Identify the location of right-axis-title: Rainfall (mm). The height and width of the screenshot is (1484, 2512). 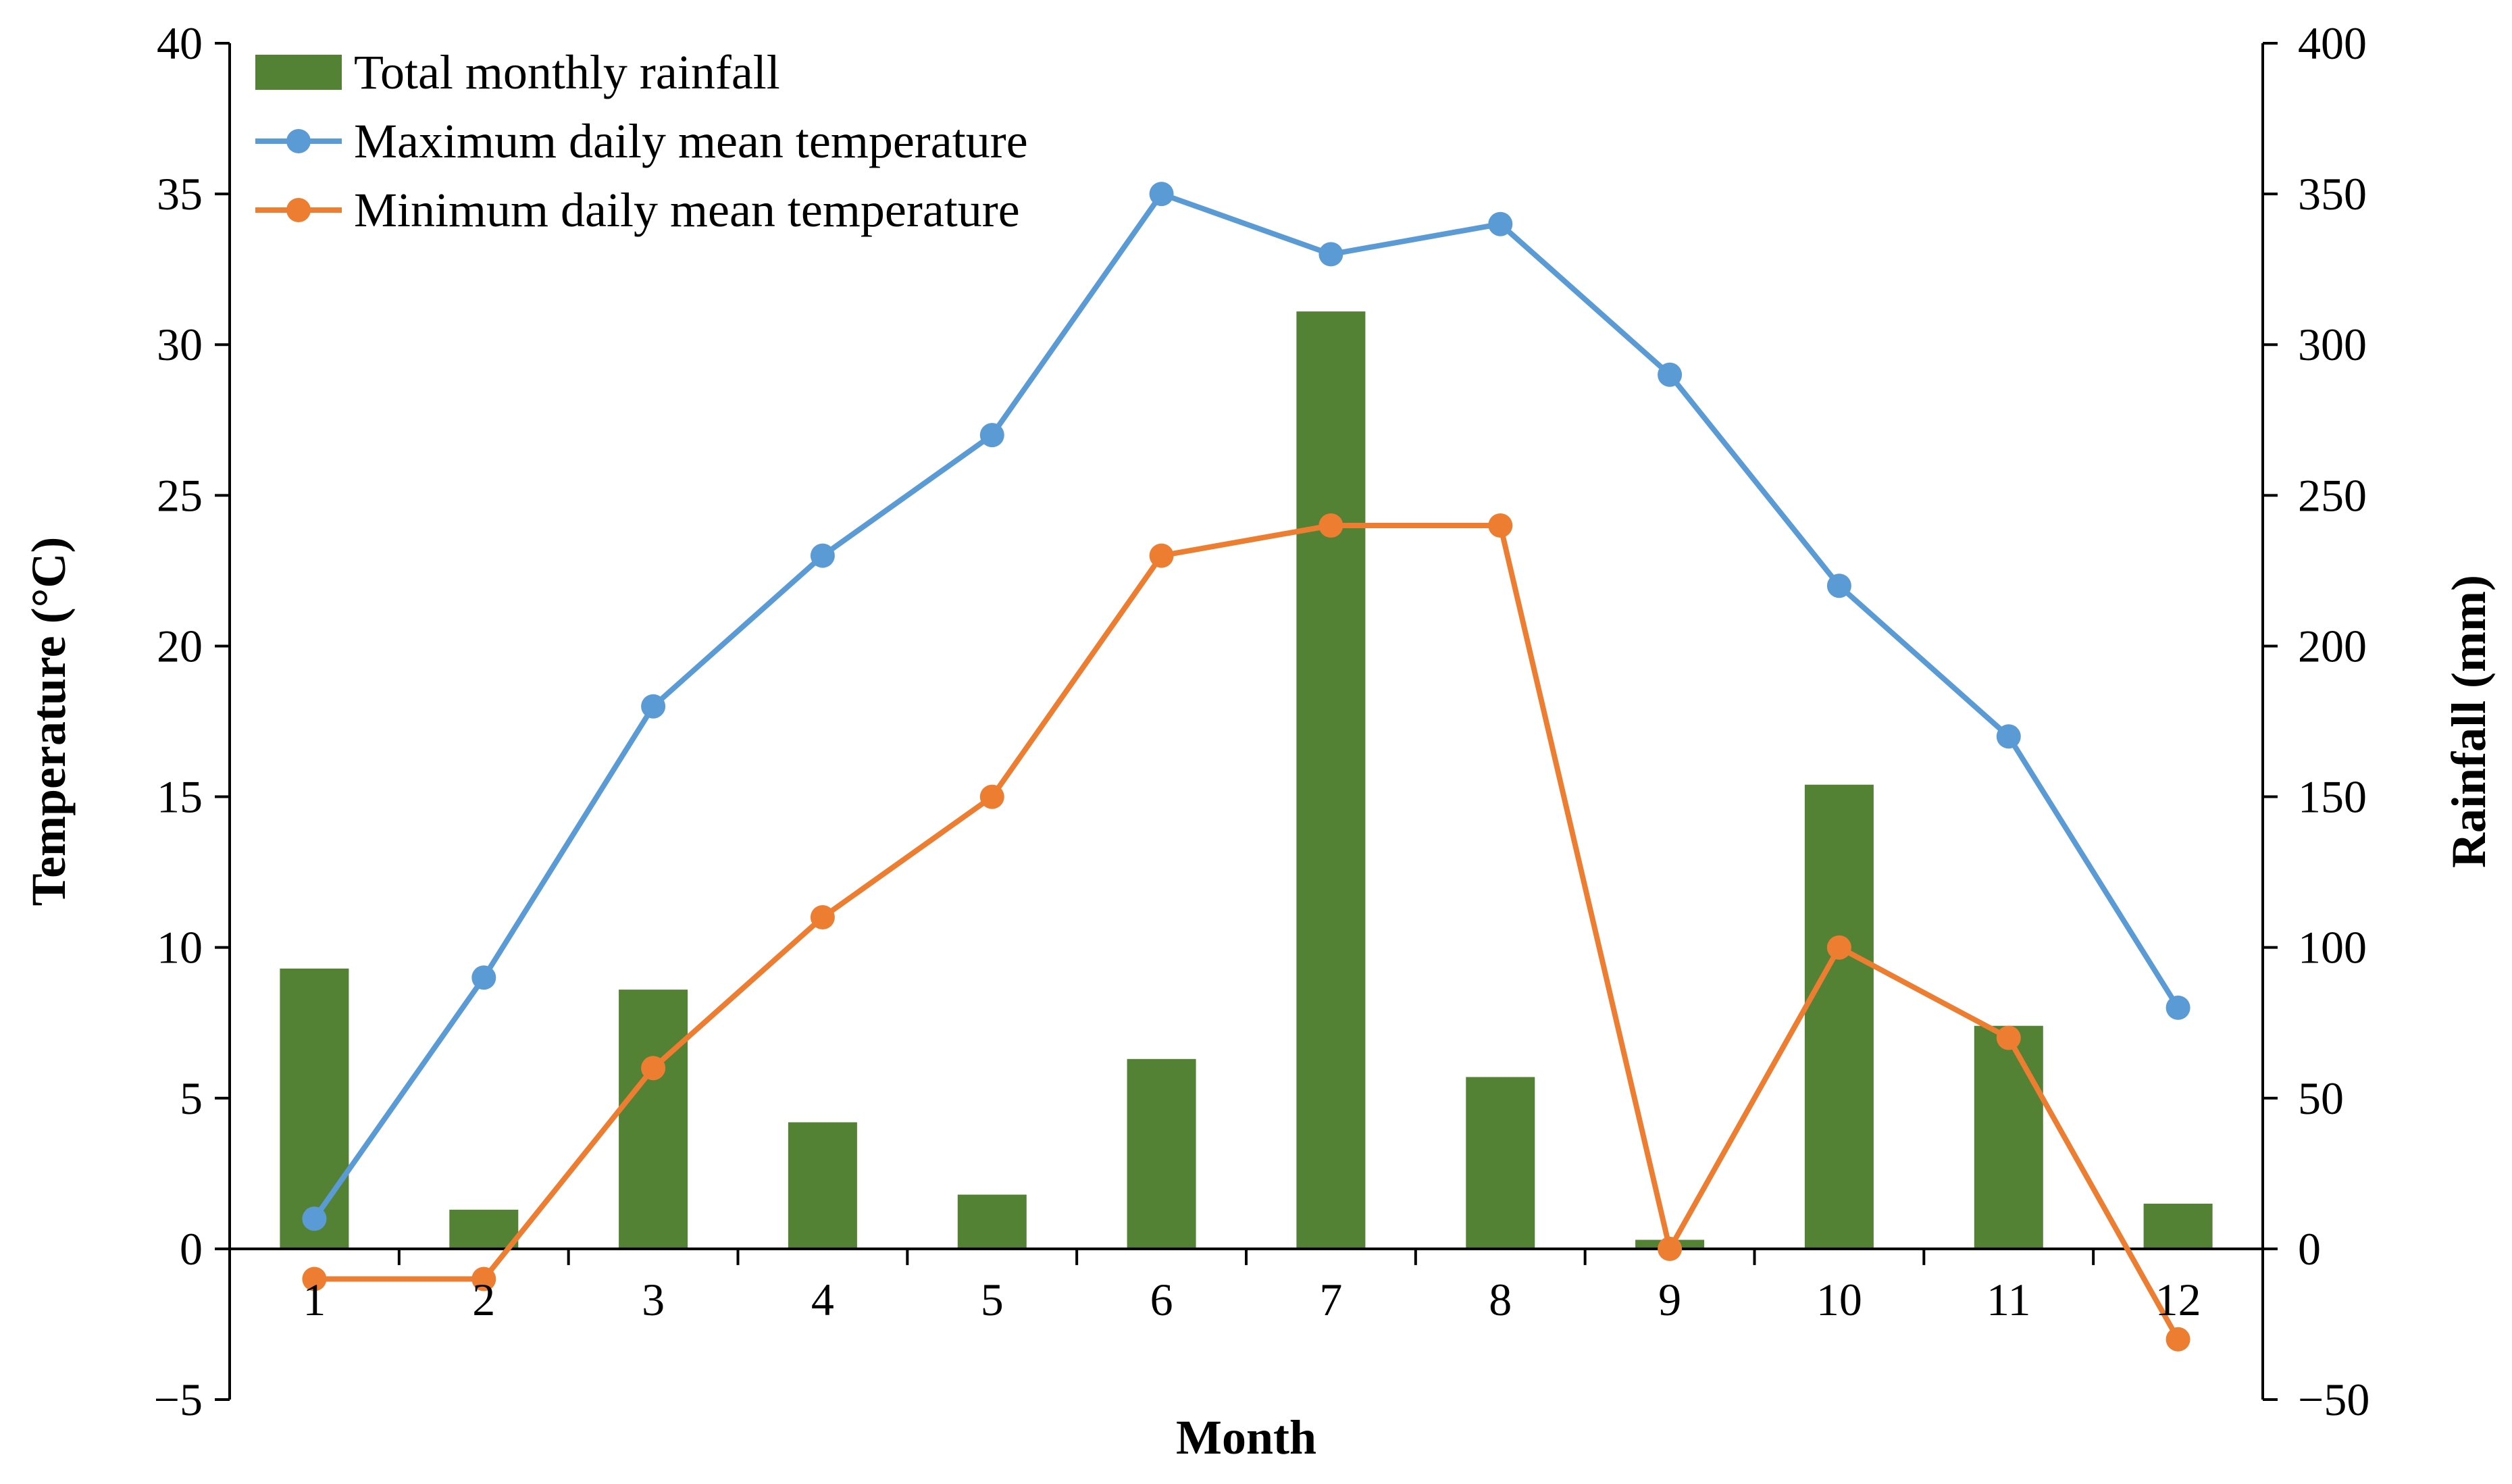
(2469, 721).